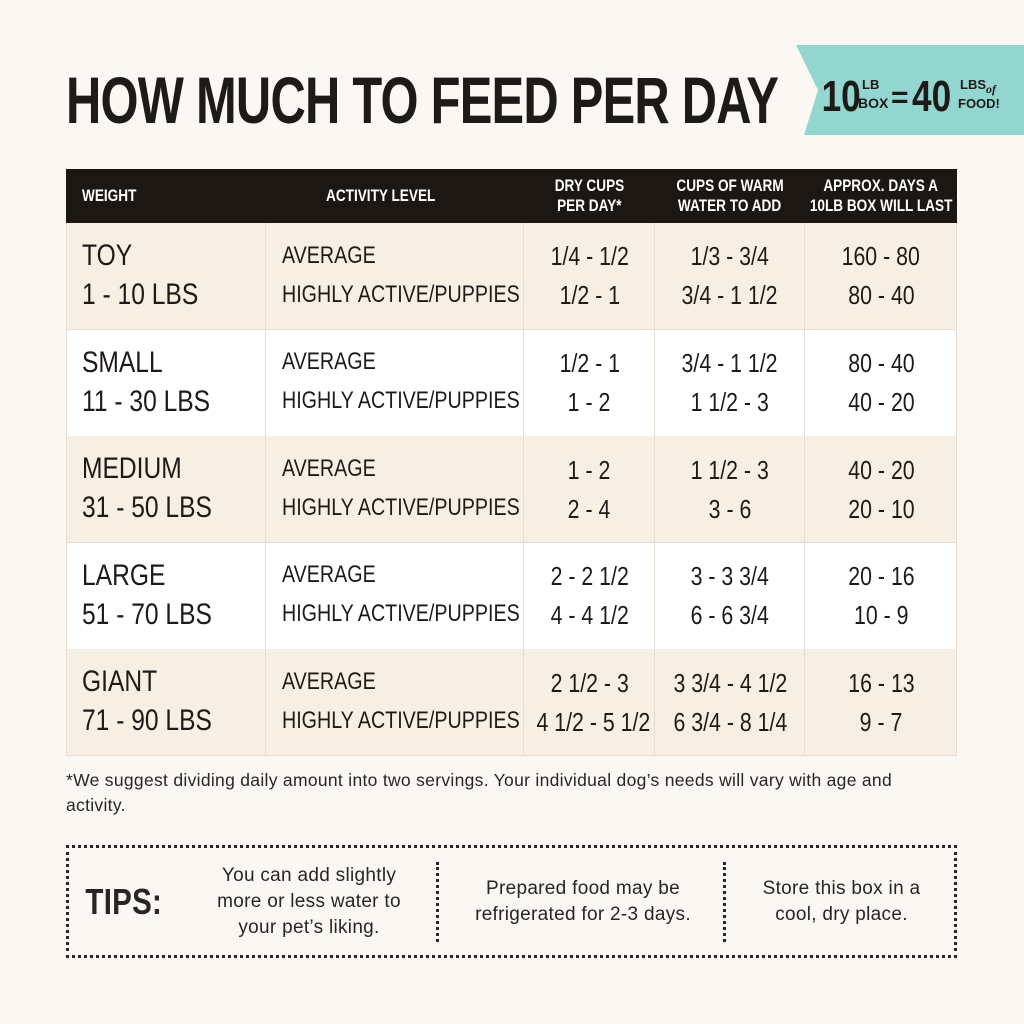  I want to click on cell-text: 20 - 16, so click(881, 576).